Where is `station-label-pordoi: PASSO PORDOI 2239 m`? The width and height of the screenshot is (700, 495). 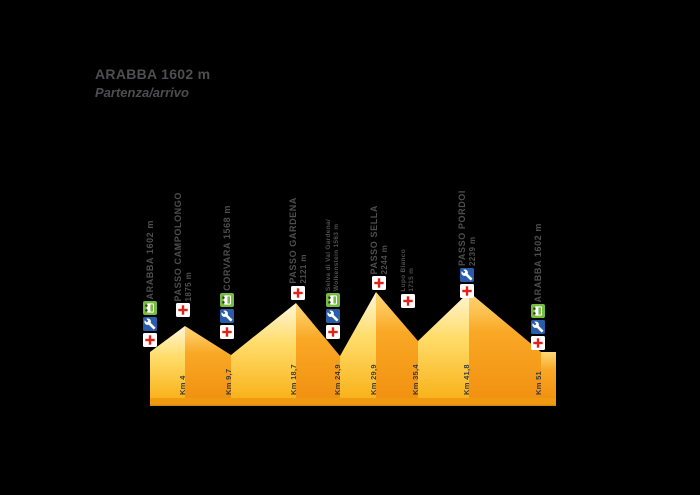 station-label-pordoi: PASSO PORDOI 2239 m is located at coordinates (467, 228).